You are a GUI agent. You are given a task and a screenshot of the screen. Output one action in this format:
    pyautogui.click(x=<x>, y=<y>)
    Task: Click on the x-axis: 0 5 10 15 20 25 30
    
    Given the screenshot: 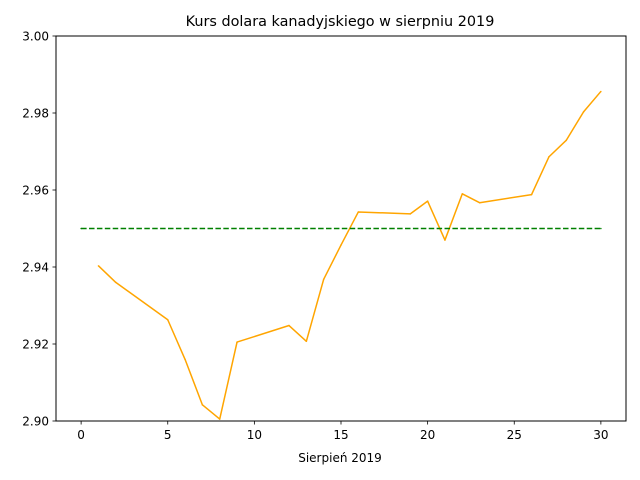 What is the action you would take?
    pyautogui.click(x=343, y=431)
    